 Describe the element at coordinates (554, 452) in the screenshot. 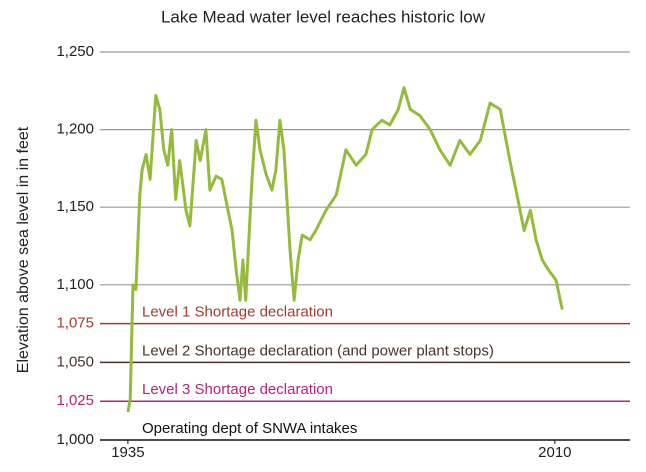

I see `x-tick-label: 2010` at that location.